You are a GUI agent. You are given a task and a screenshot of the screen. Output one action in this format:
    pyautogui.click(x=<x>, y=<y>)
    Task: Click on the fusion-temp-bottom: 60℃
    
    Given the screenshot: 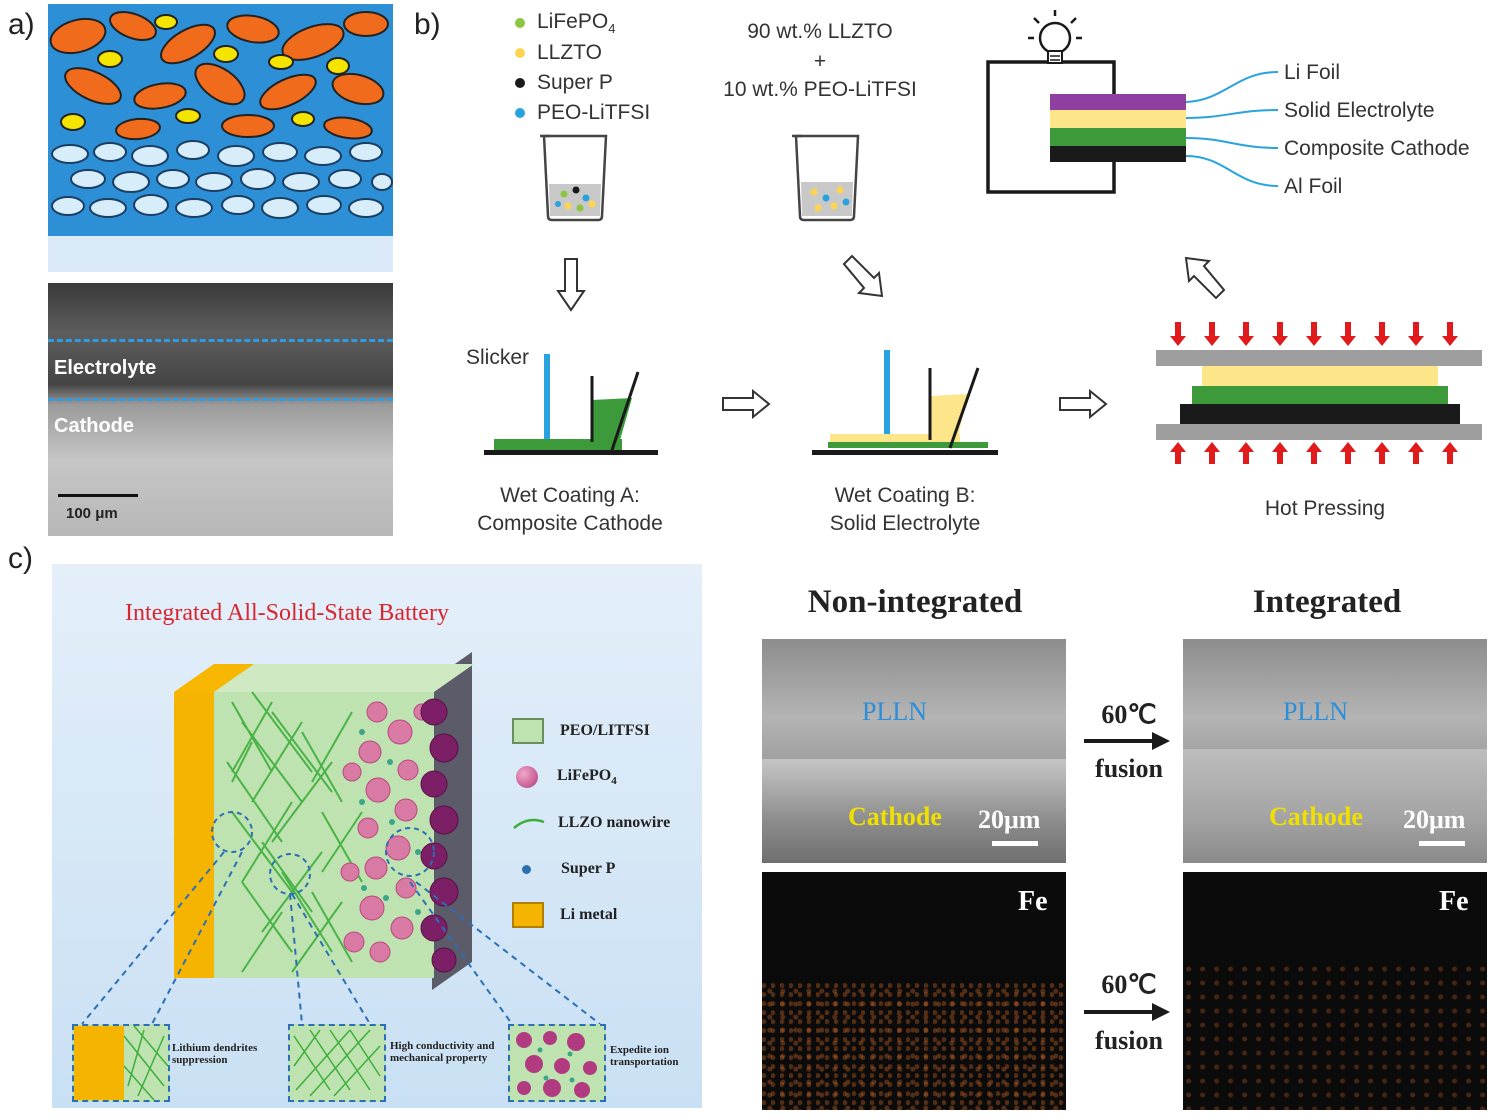 What is the action you would take?
    pyautogui.click(x=1129, y=984)
    